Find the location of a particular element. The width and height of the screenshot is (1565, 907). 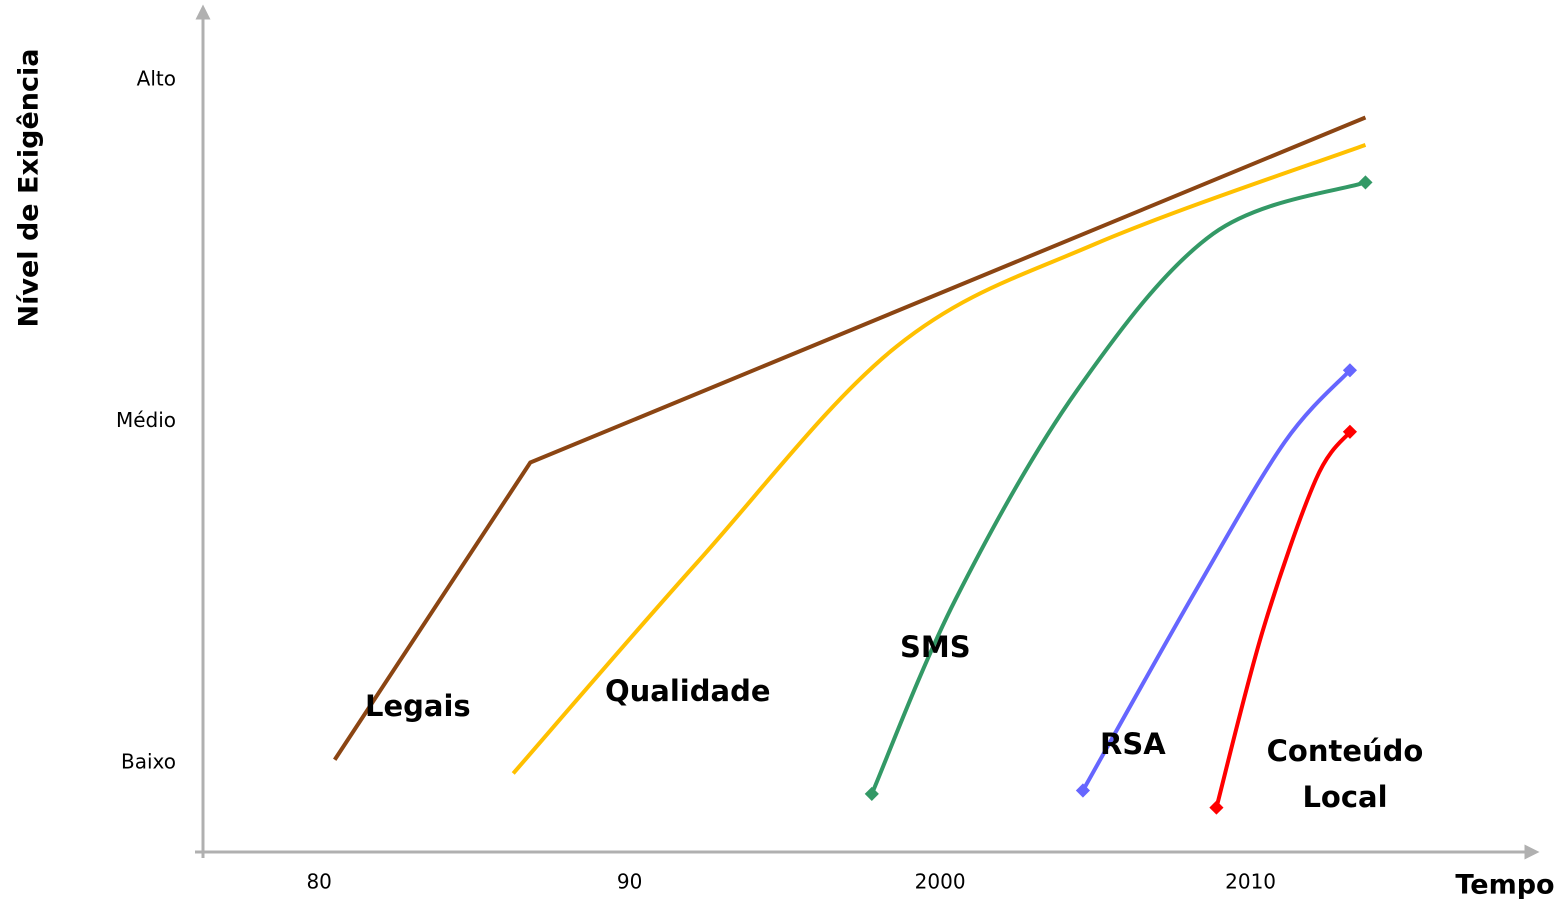

series-label: Conteúdo Local is located at coordinates (1345, 774).